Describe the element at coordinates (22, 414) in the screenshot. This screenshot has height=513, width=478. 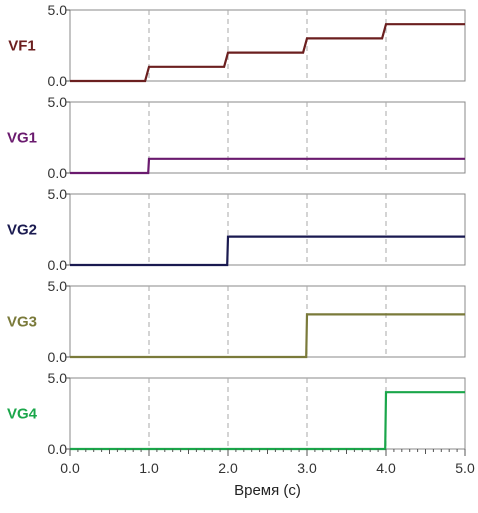
I see `series-label: VG4` at that location.